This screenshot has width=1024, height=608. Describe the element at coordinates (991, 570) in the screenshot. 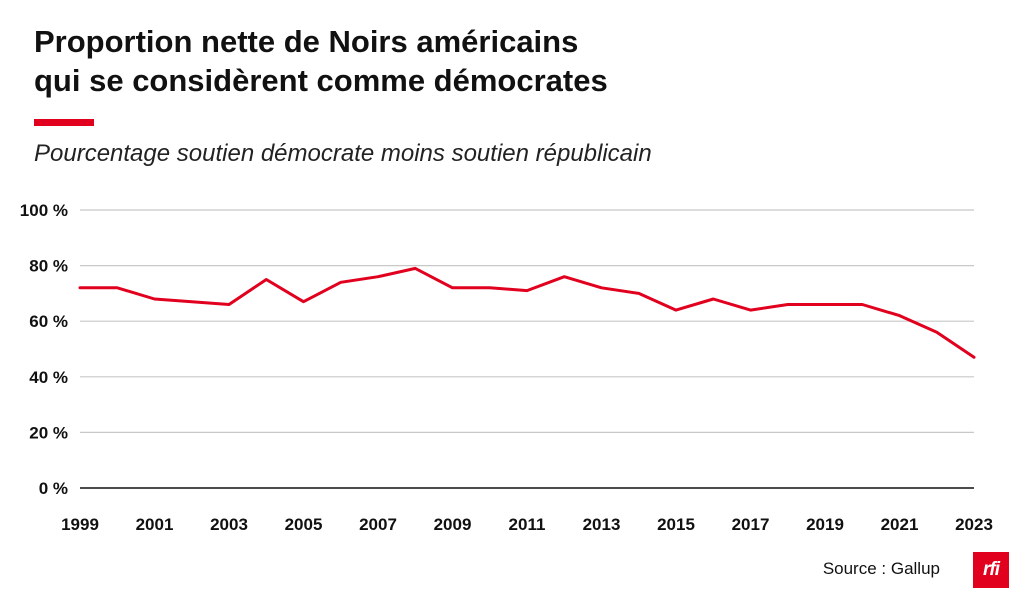

I see `rfi-logo: rfi` at that location.